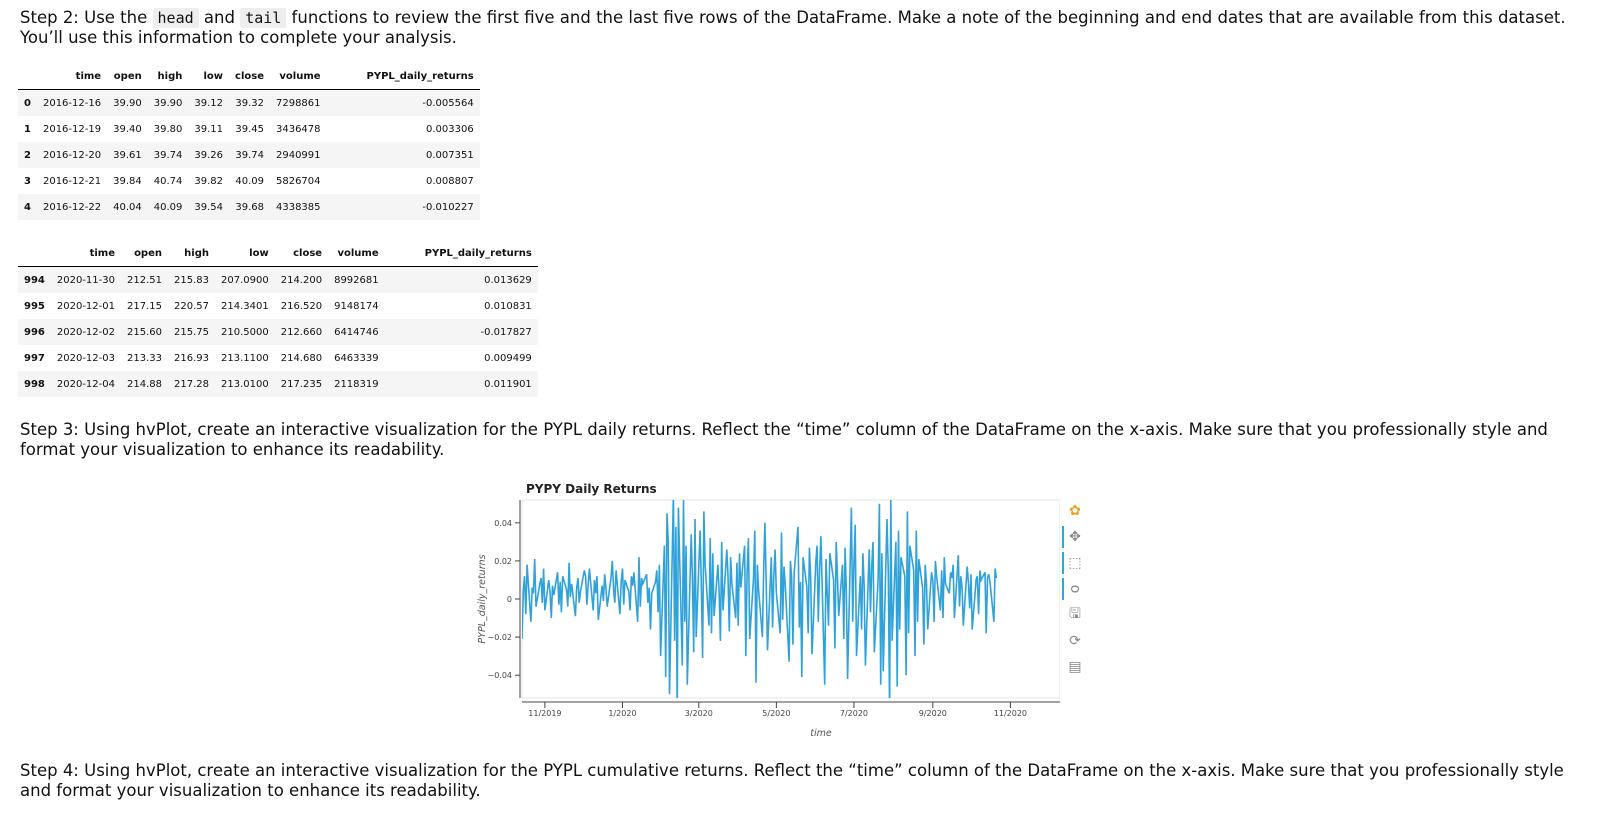 The width and height of the screenshot is (1597, 825). What do you see at coordinates (144, 332) in the screenshot?
I see `table-cell: 215.60` at bounding box center [144, 332].